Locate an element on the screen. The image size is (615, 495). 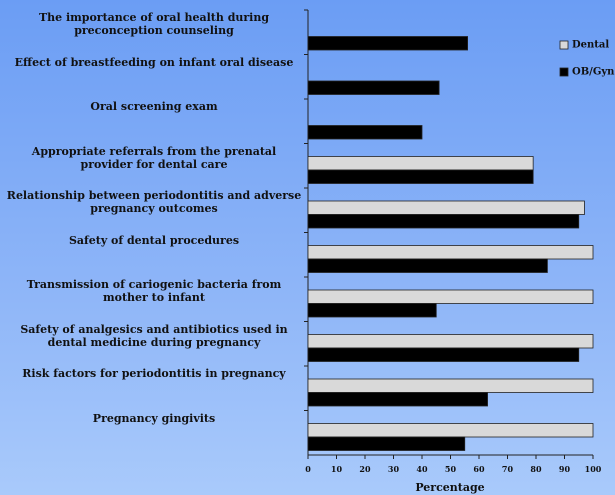
category-label: Oral screening exam is located at coordinates (154, 106).